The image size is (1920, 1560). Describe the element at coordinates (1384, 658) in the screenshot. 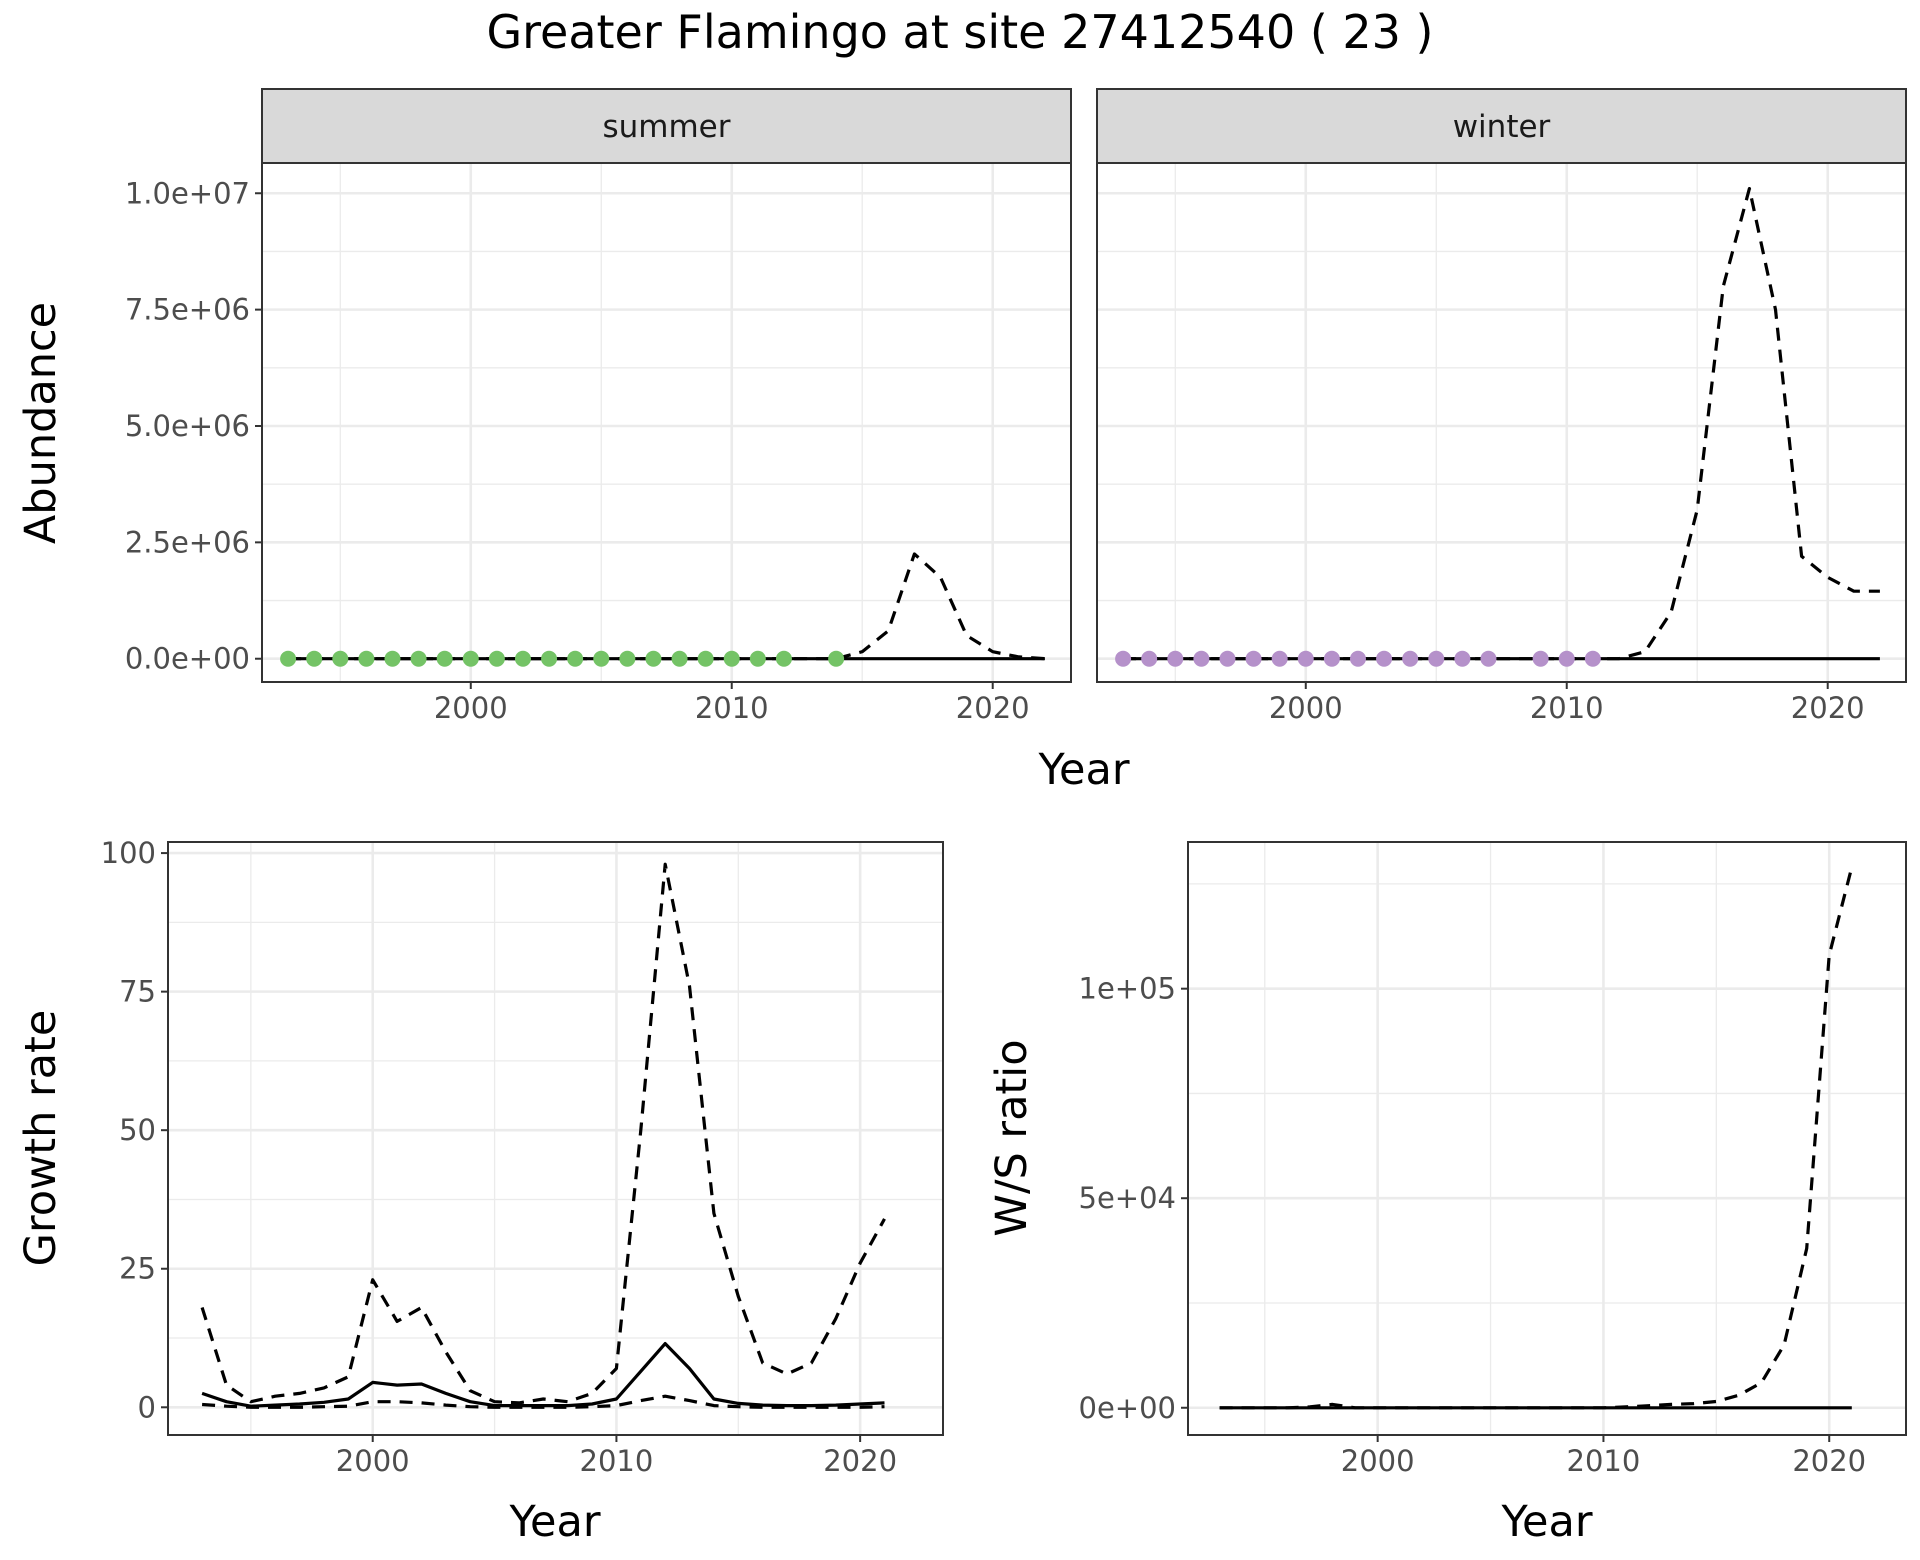

I see `abundance-winter-point-2003` at that location.